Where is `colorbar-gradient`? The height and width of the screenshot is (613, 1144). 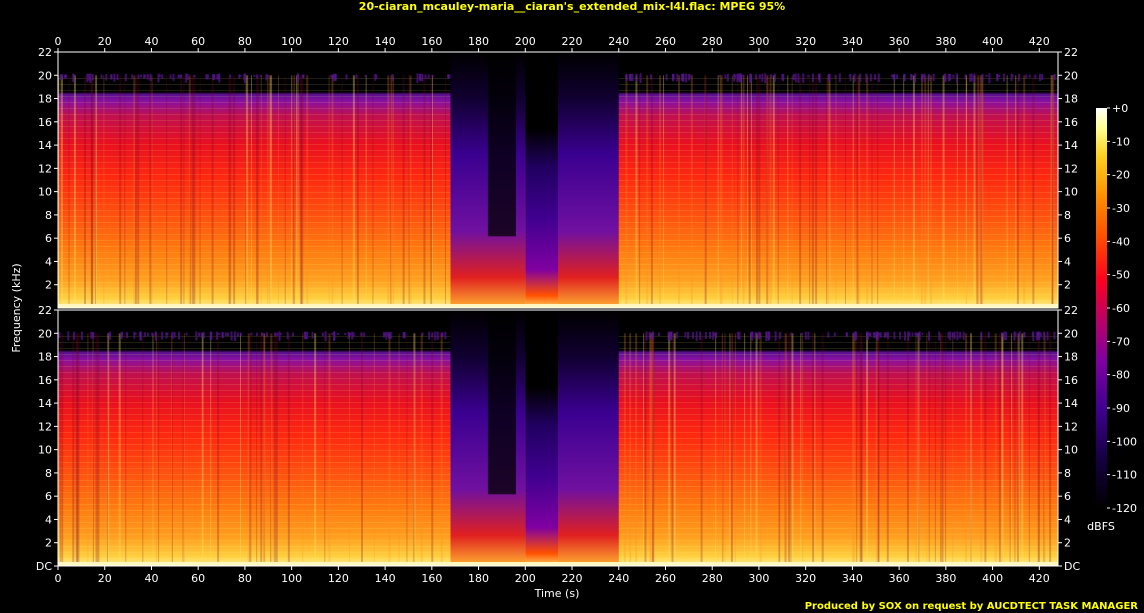
colorbar-gradient is located at coordinates (1101, 308).